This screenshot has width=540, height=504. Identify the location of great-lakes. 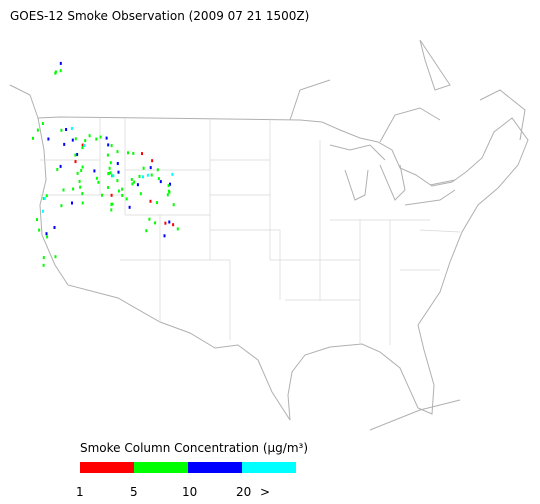
(392, 175).